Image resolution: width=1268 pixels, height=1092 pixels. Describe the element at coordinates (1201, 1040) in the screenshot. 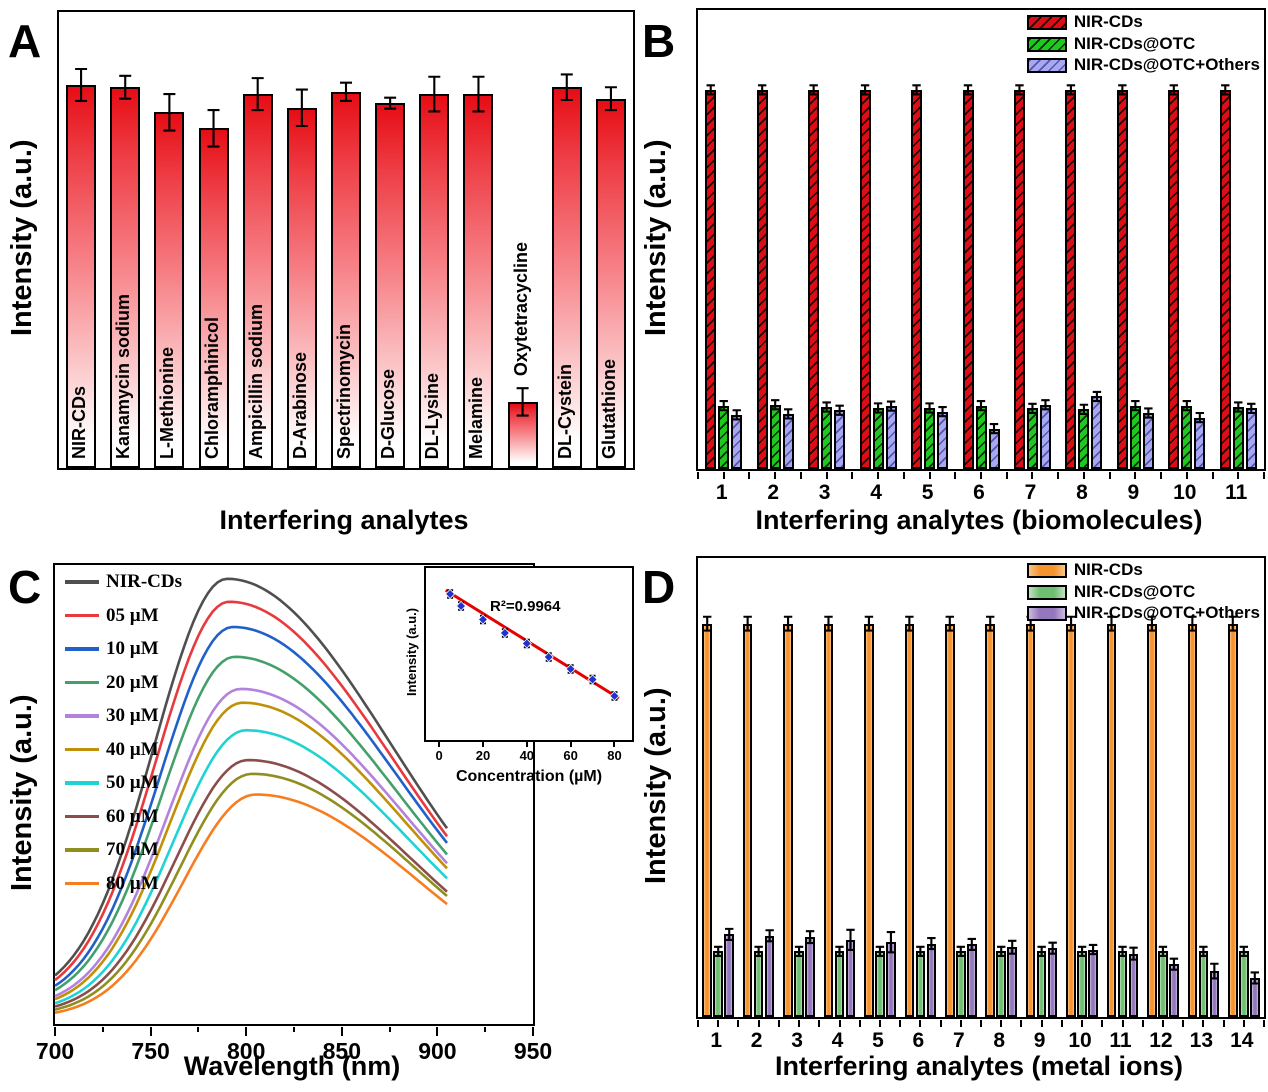

I see `x-tick-label: 13` at that location.